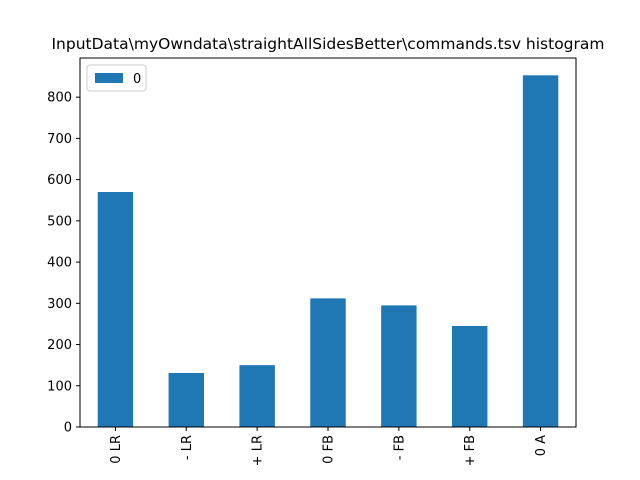 The width and height of the screenshot is (640, 480). I want to click on legend-label: 0, so click(137, 79).